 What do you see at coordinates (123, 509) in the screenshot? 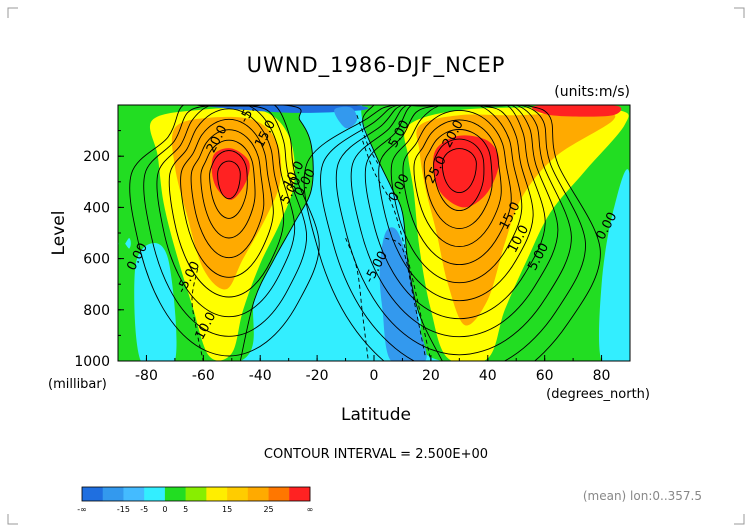
I see `colorbar-label: -15` at bounding box center [123, 509].